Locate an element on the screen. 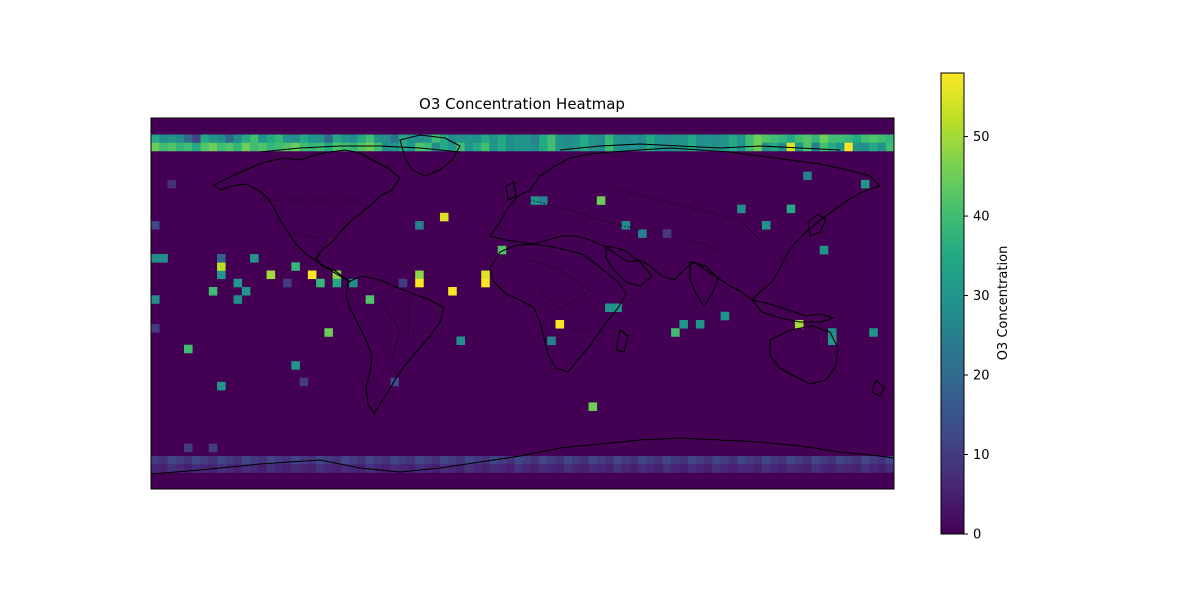 The image size is (1200, 600). border-usa-mexico is located at coordinates (305, 235).